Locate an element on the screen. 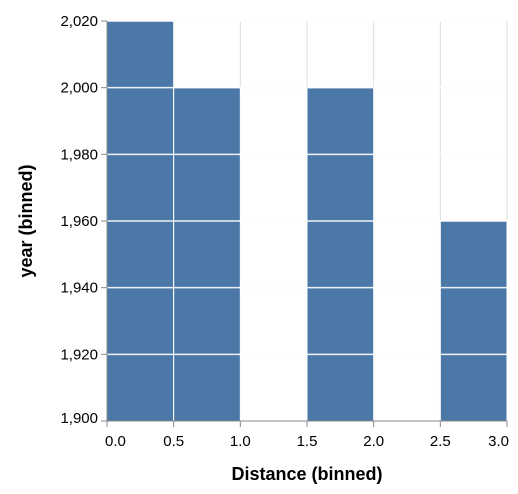 The image size is (518, 494). y-tick-label-0: 1,900 is located at coordinates (79, 418).